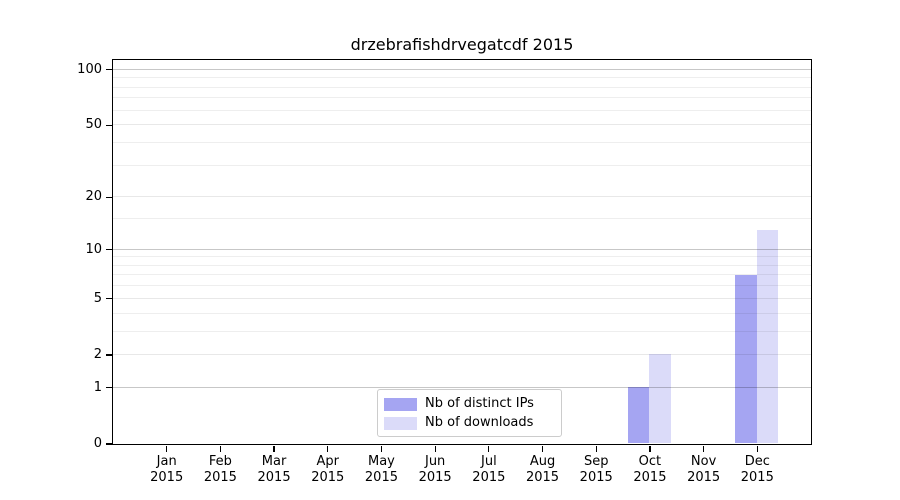 The width and height of the screenshot is (900, 500). Describe the element at coordinates (97, 387) in the screenshot. I see `y-tick-label-1: 1` at that location.